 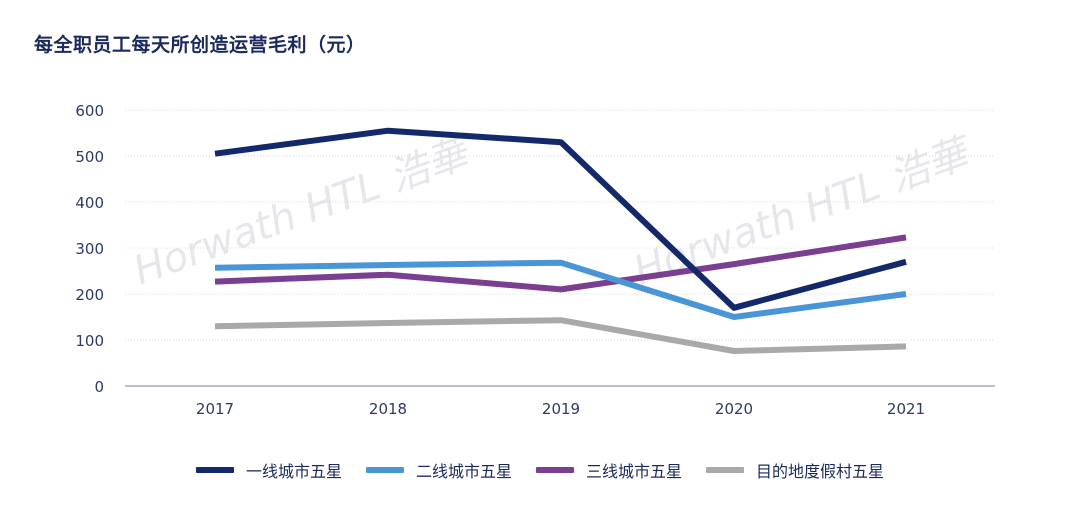 What do you see at coordinates (99, 387) in the screenshot?
I see `y-tick-label: 0` at bounding box center [99, 387].